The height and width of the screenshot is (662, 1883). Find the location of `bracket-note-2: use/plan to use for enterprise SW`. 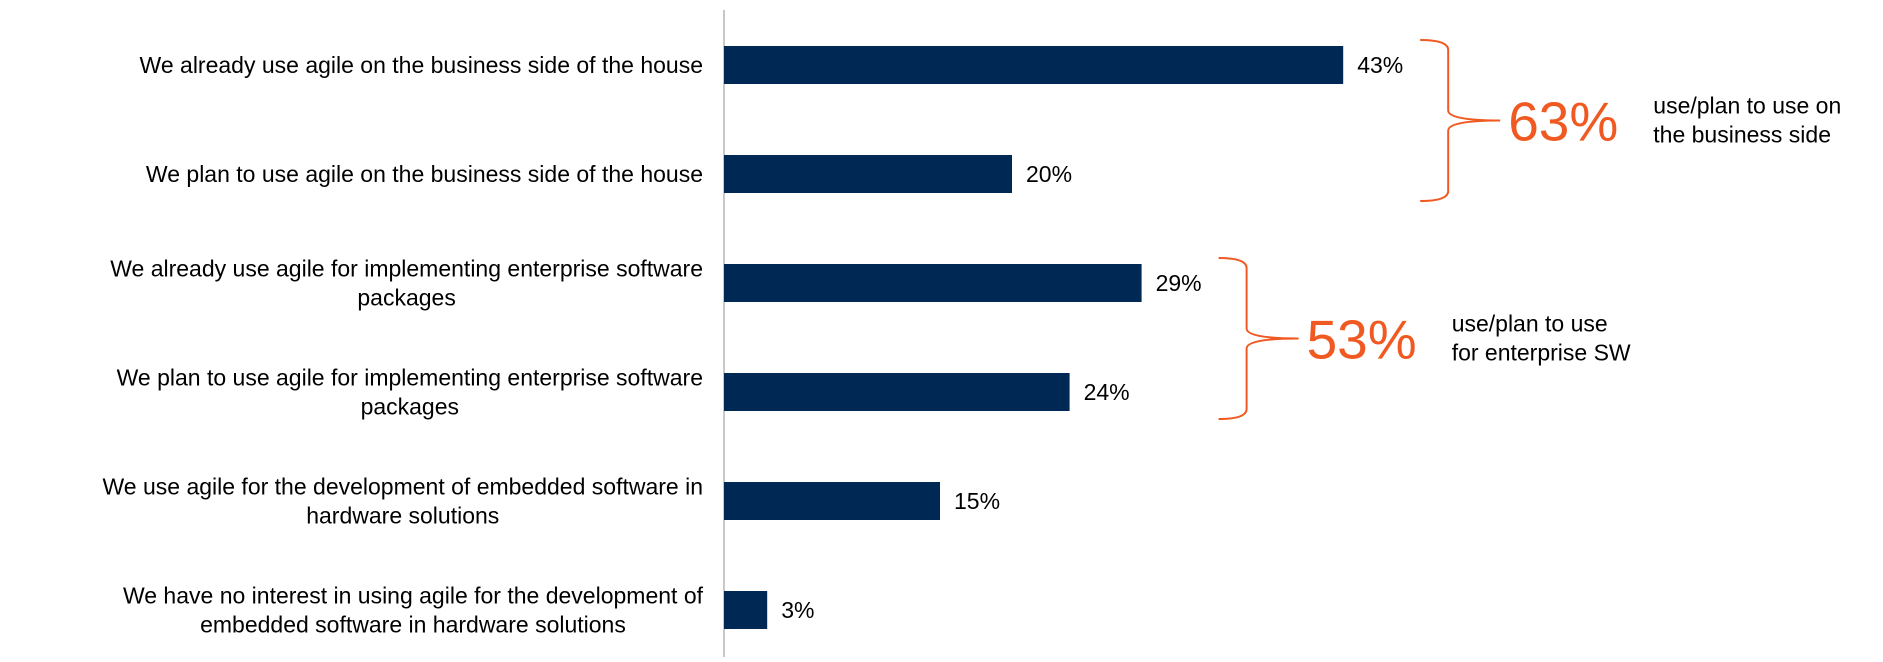

bracket-note-2: use/plan to use for enterprise SW is located at coordinates (1541, 338).